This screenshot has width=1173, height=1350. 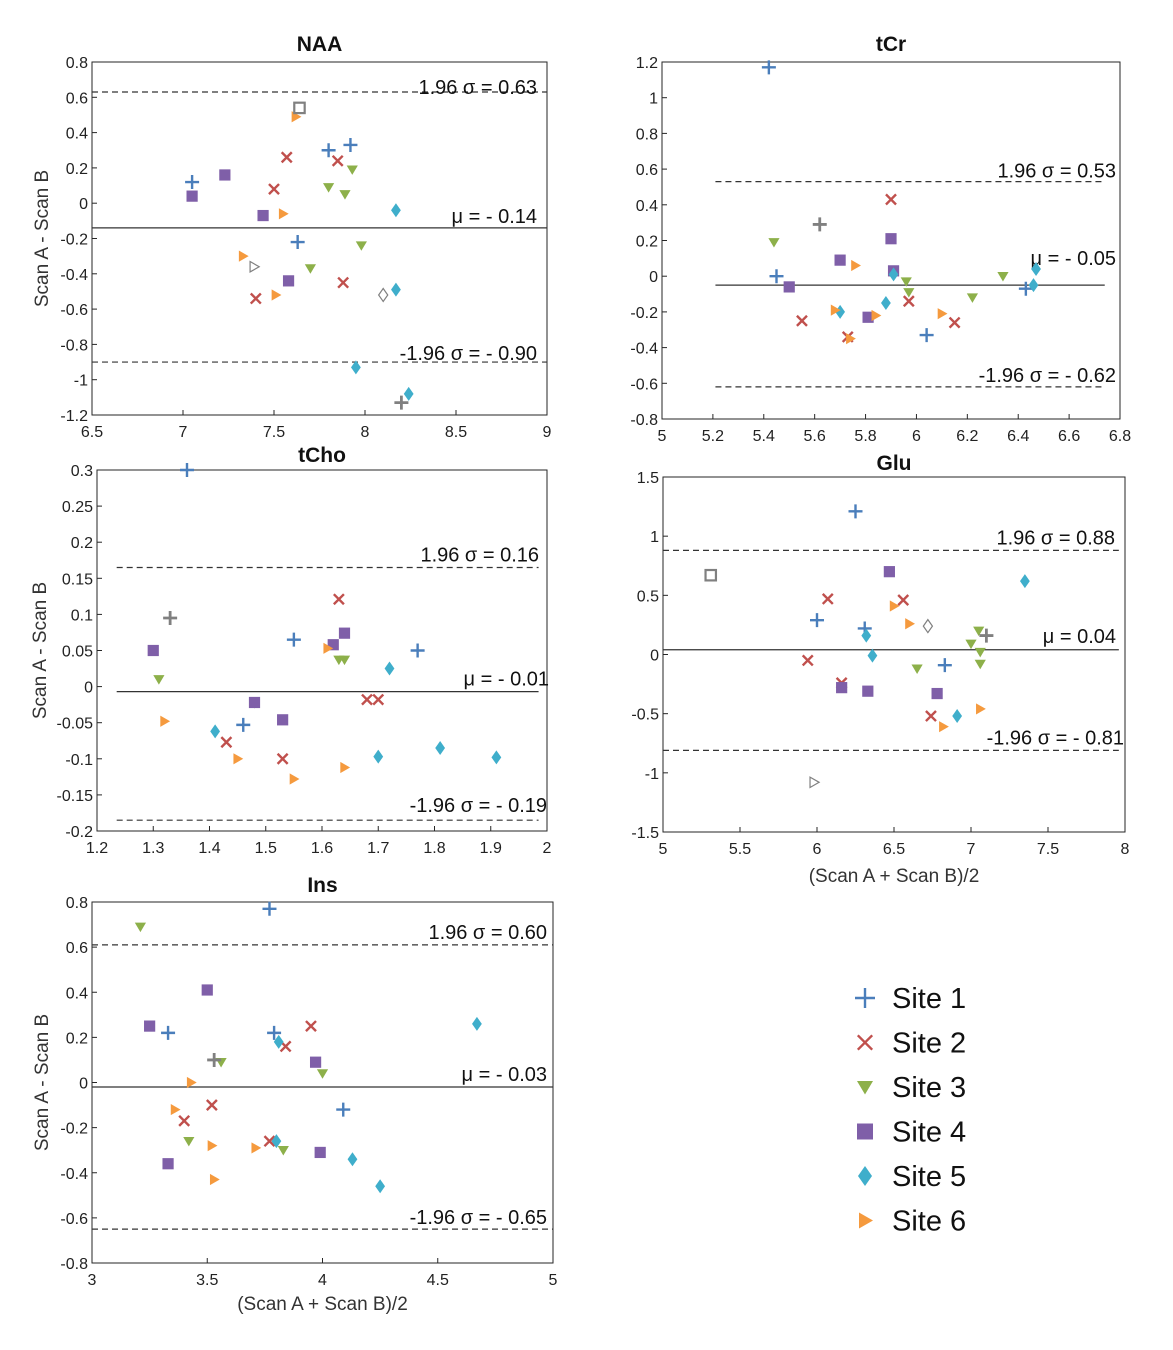 I want to click on mean-label: μ = - 0.05, so click(x=1073, y=259).